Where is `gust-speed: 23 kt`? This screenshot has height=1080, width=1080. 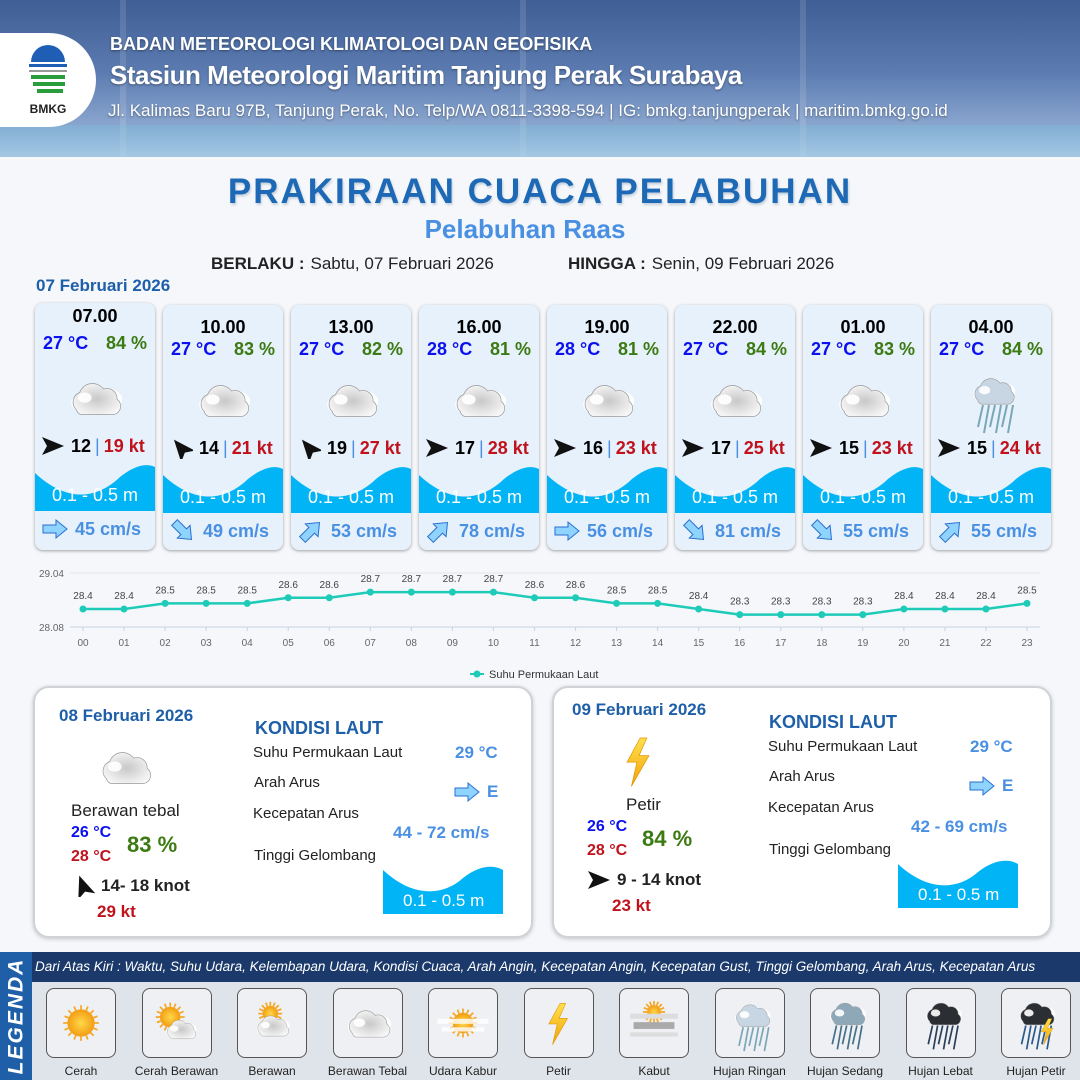 gust-speed: 23 kt is located at coordinates (892, 447).